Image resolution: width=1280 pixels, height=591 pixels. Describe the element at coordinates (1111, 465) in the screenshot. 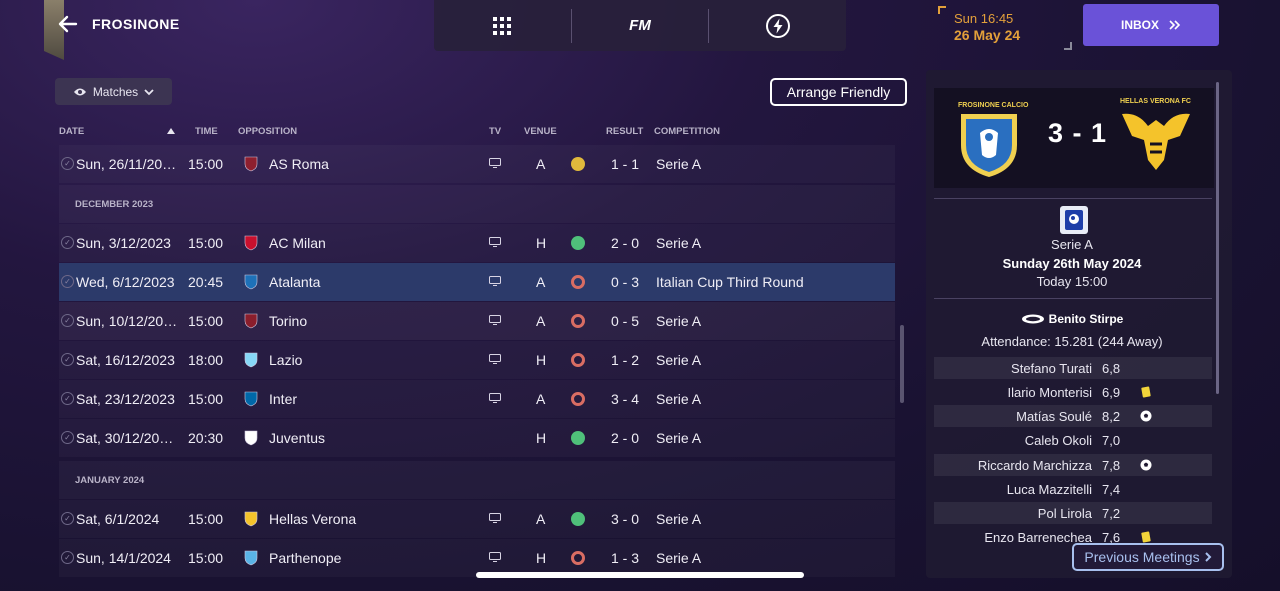

I see `player-rating: 7,8` at that location.